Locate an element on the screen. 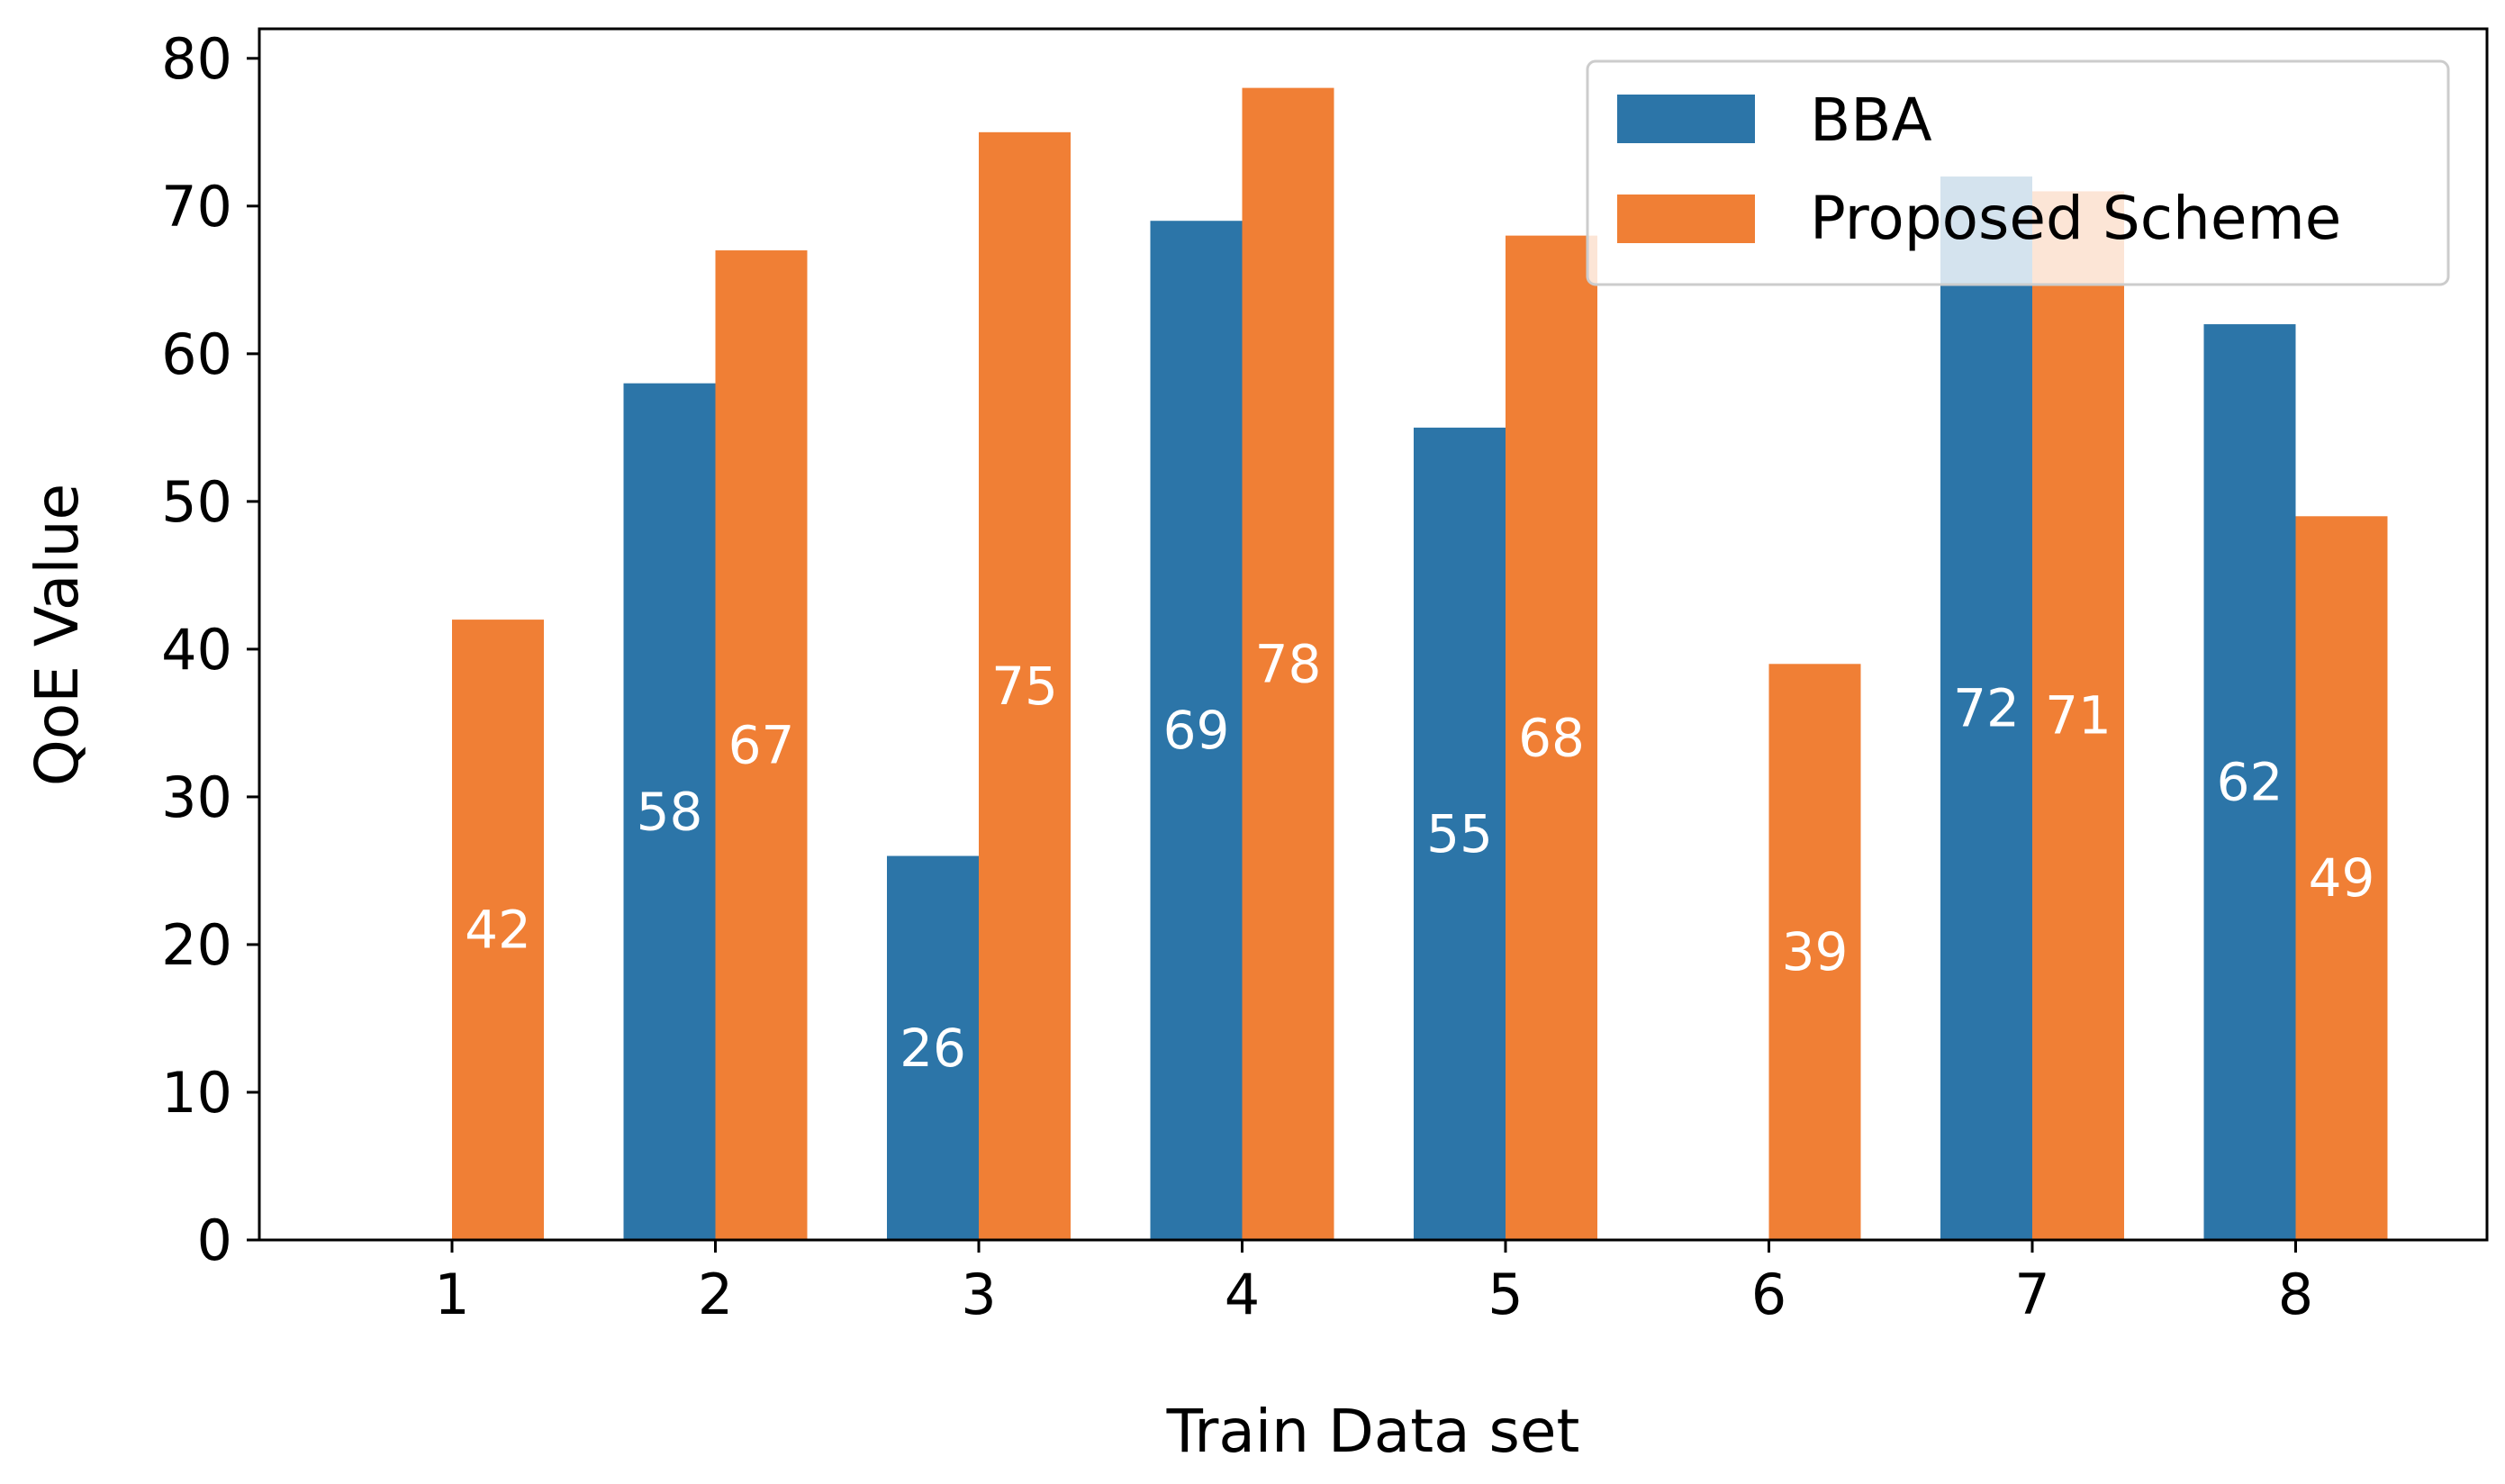 This screenshot has height=1484, width=2505. data-label-bba-3: 26 is located at coordinates (933, 1048).